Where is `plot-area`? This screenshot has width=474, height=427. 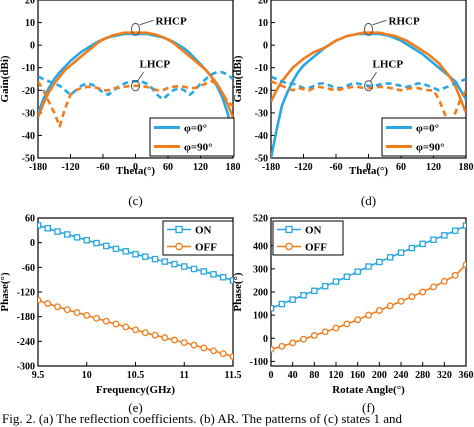 plot-area is located at coordinates (368, 287).